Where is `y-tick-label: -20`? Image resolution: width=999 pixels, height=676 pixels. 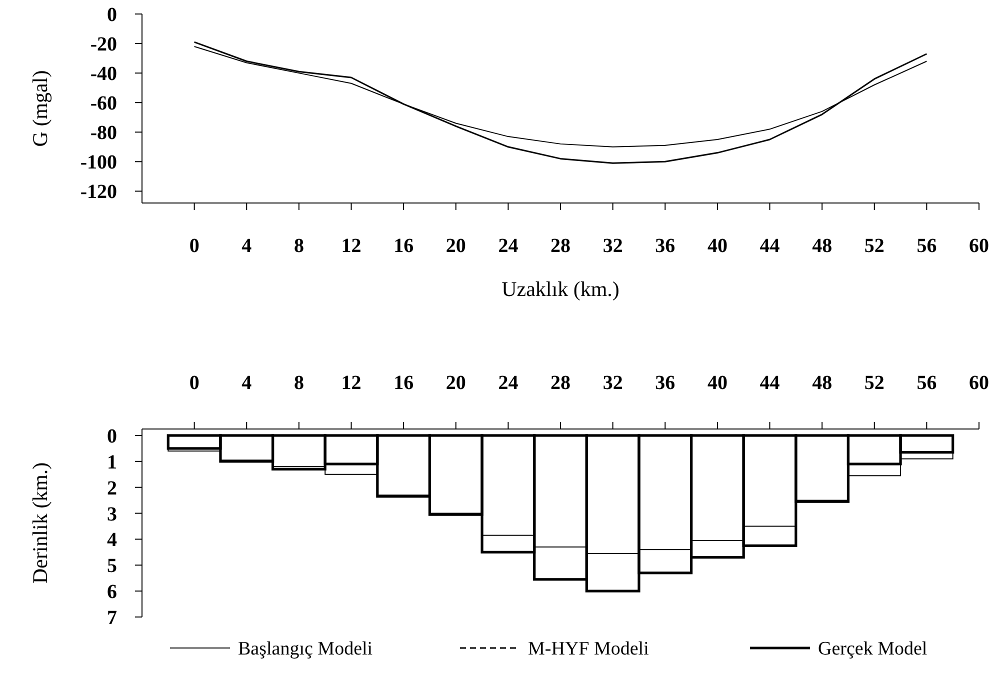
y-tick-label: -20 is located at coordinates (103, 45).